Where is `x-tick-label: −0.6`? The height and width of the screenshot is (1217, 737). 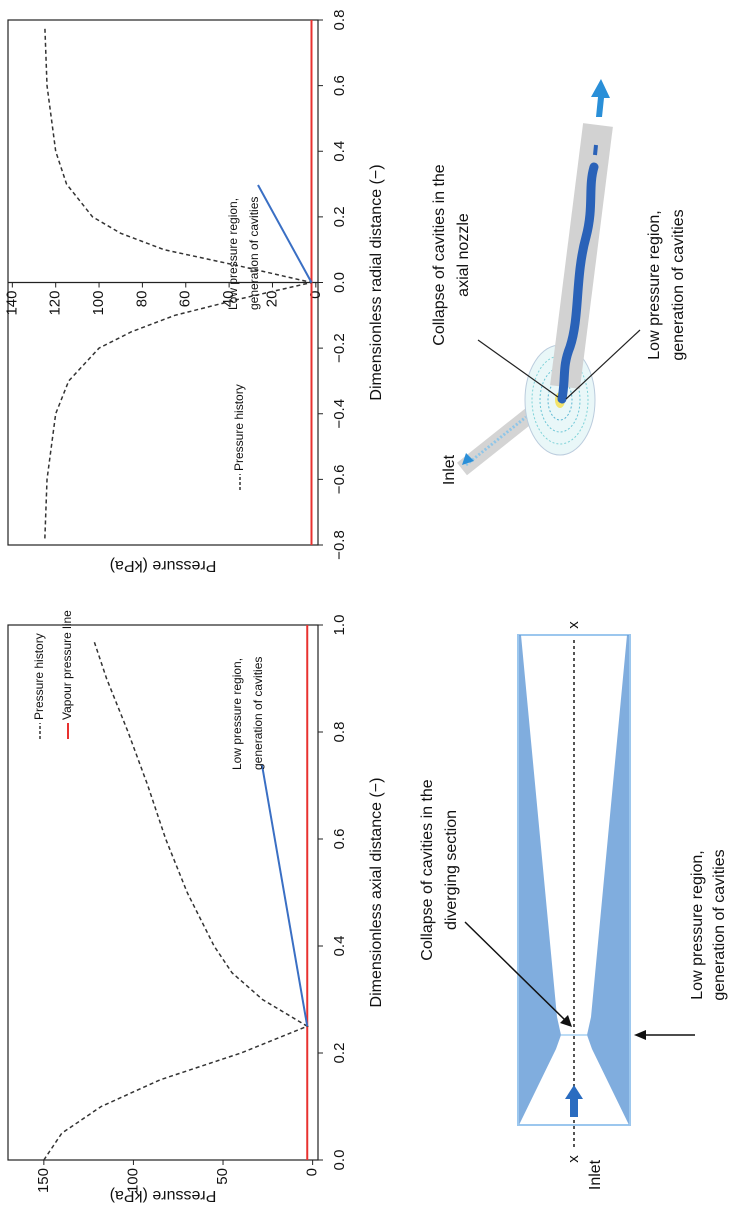 x-tick-label: −0.6 is located at coordinates (339, 480).